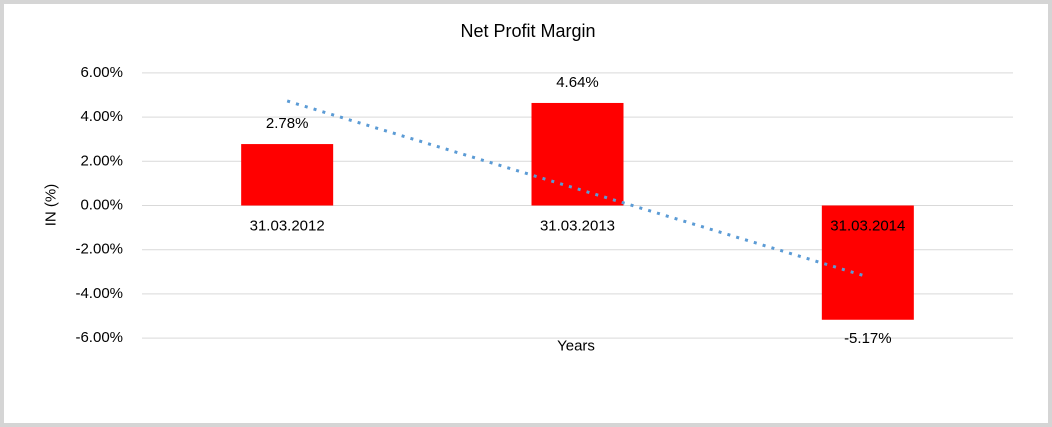  Describe the element at coordinates (51, 205) in the screenshot. I see `y-axis-title: IN (%)` at that location.